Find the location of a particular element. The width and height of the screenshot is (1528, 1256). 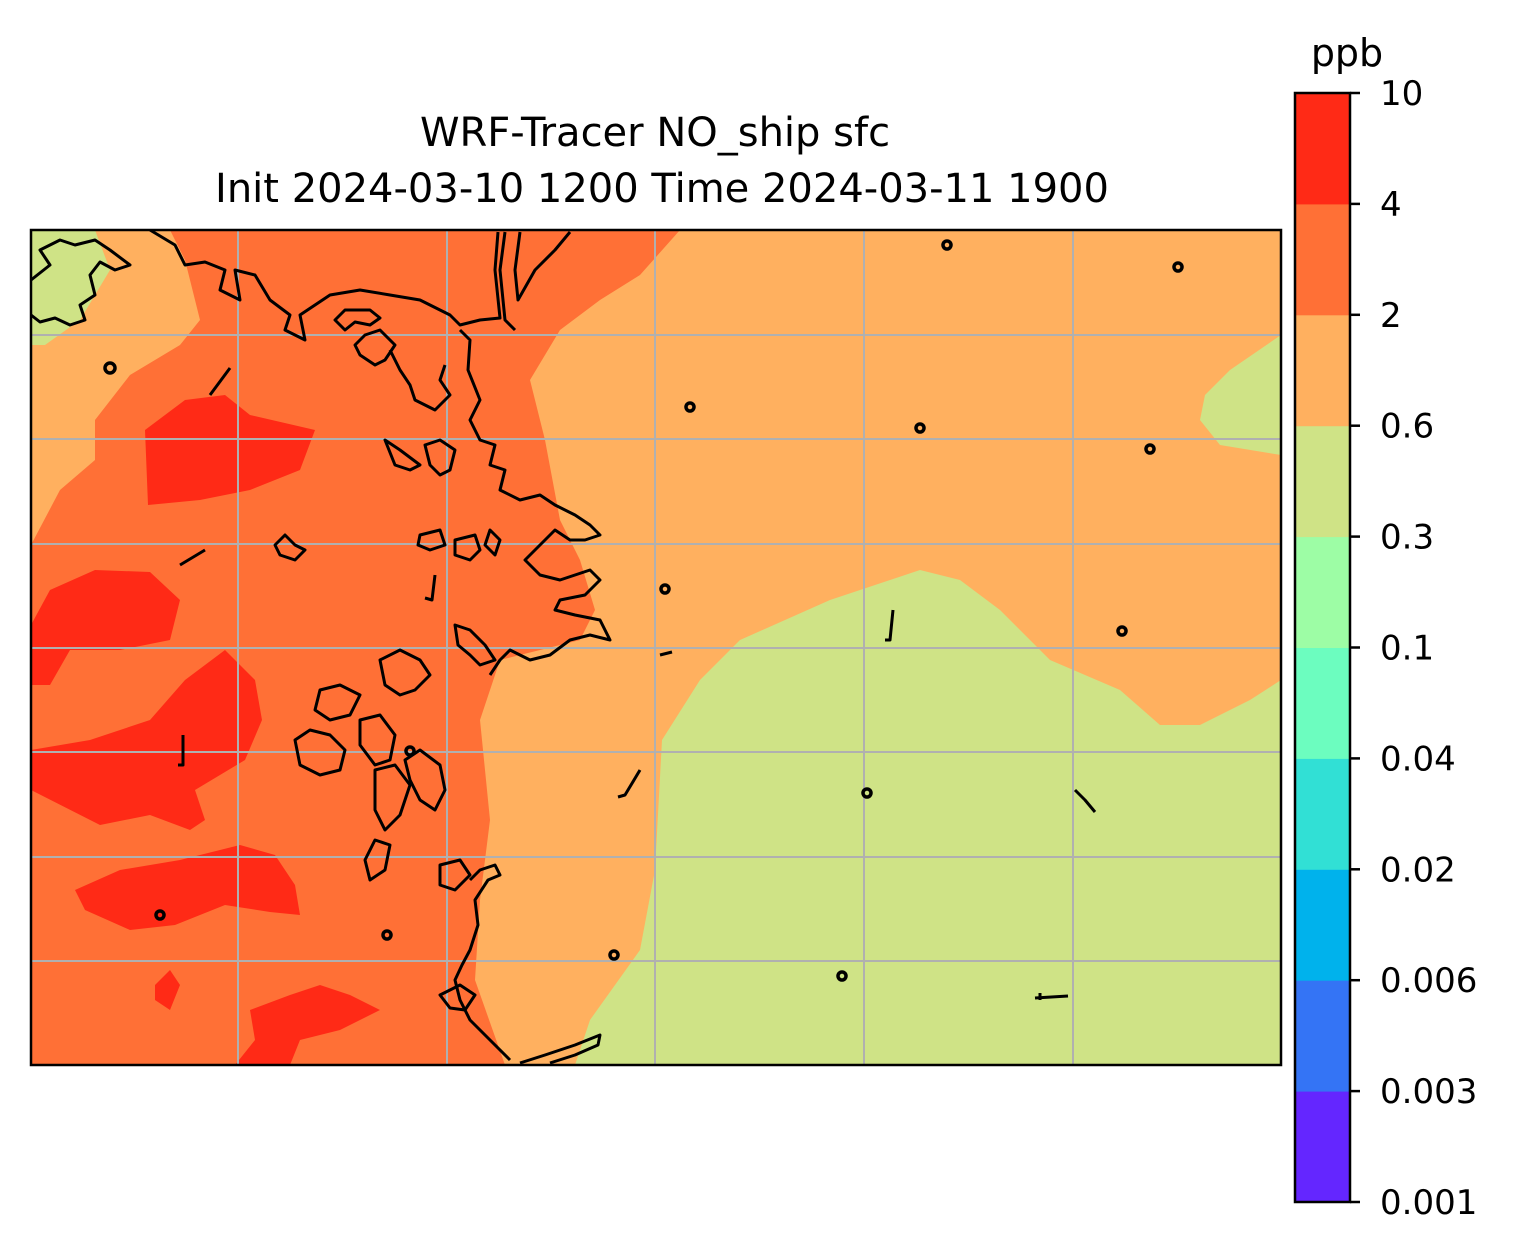

colorbar-tick-label: 0.02 is located at coordinates (1418, 870).